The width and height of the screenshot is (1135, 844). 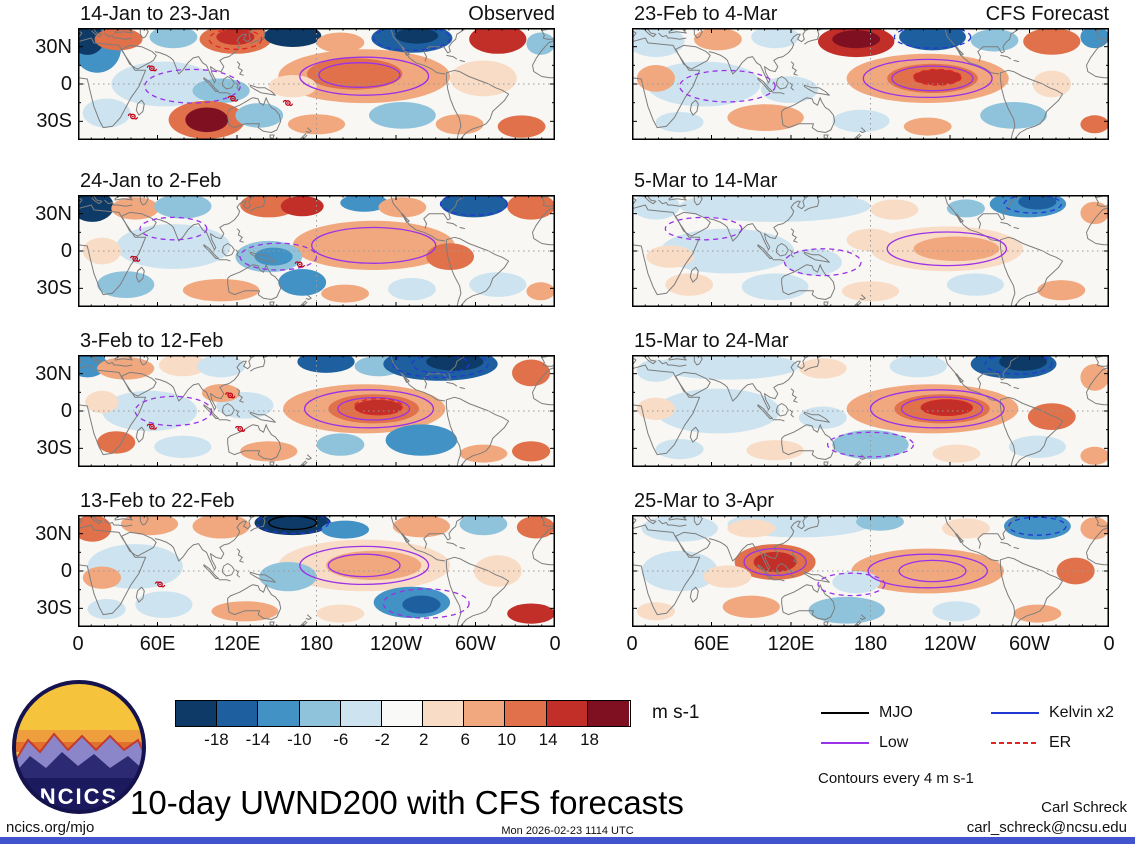 What do you see at coordinates (870, 238) in the screenshot?
I see `map-panel-5-mar-to-14-mar: 5-Mar to 14-Mar` at bounding box center [870, 238].